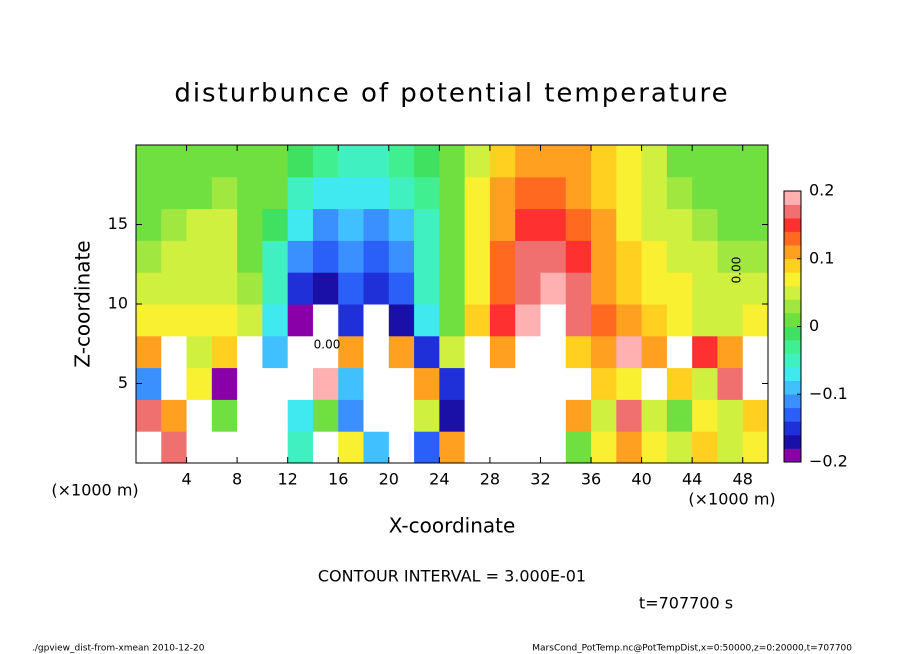  Describe the element at coordinates (94, 490) in the screenshot. I see `y-unit: (×1000 m)` at that location.